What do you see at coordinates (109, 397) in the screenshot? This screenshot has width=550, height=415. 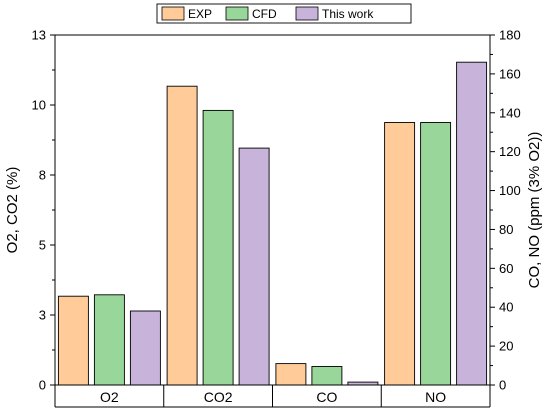 I see `category-label-o2: O2` at bounding box center [109, 397].